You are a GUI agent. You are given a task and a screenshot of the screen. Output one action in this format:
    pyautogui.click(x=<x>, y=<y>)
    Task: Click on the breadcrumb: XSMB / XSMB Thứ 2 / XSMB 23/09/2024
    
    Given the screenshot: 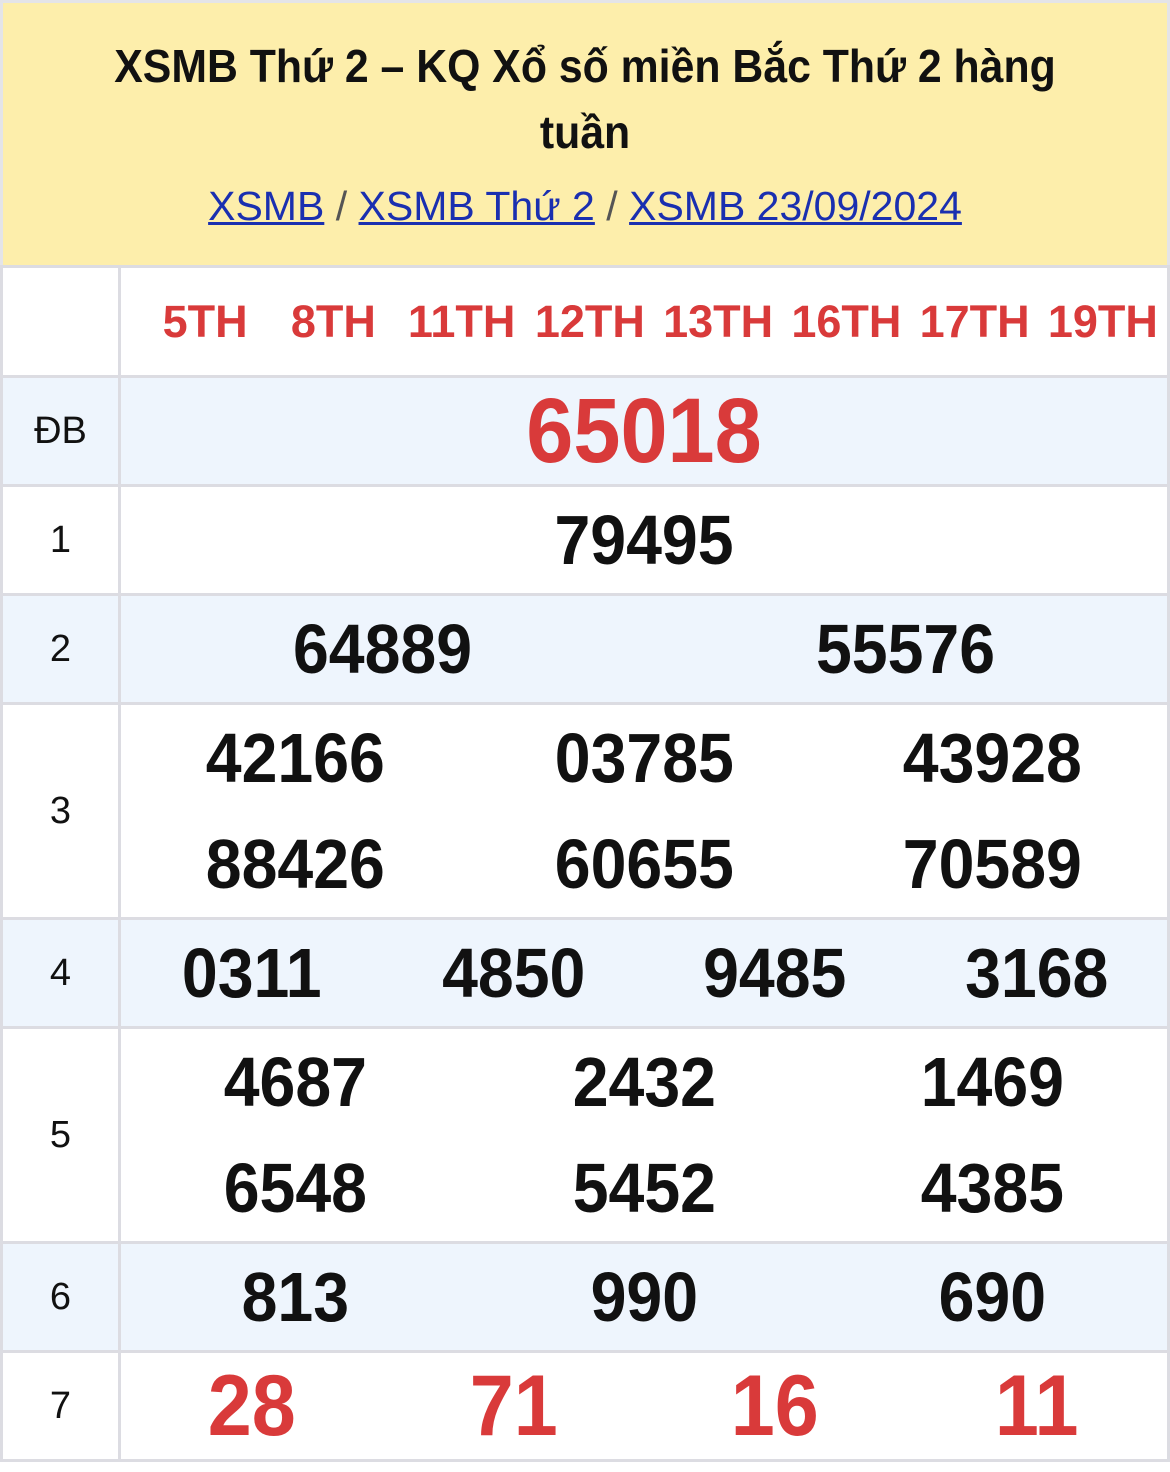 What is the action you would take?
    pyautogui.click(x=585, y=206)
    